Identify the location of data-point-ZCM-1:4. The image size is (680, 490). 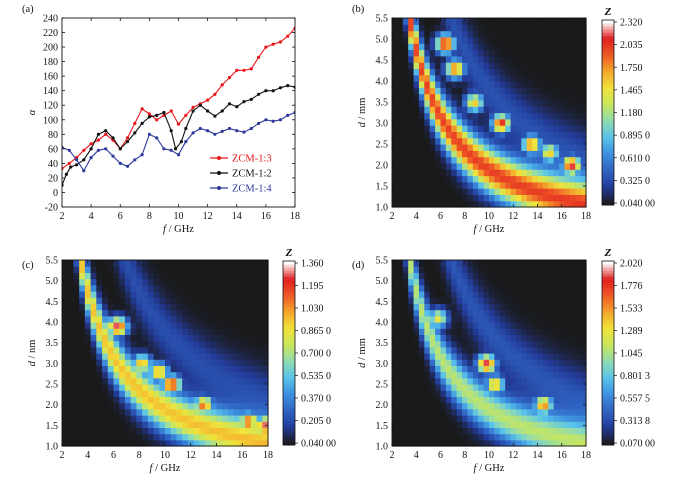
(273, 121).